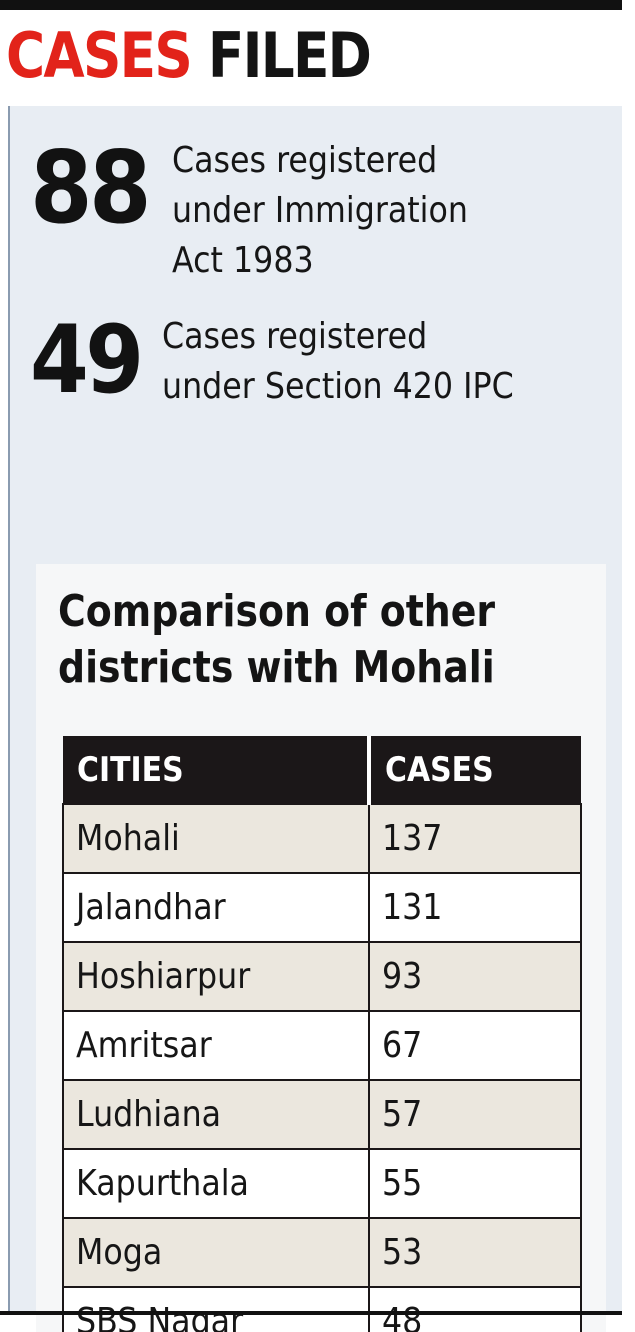 Image resolution: width=635 pixels, height=1332 pixels. I want to click on table-row: Hoshiarpur 93, so click(322, 976).